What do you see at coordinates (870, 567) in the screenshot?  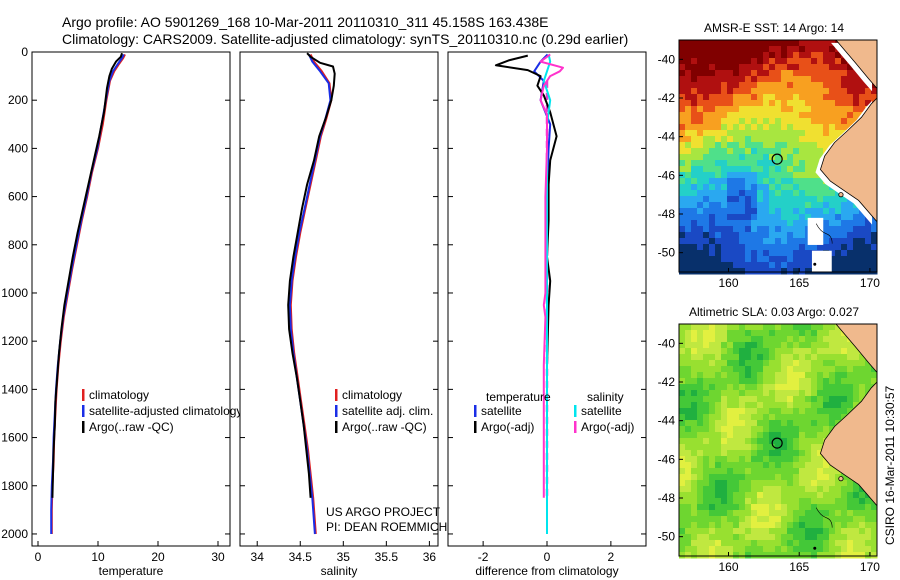 I see `x-tick-label: 170` at bounding box center [870, 567].